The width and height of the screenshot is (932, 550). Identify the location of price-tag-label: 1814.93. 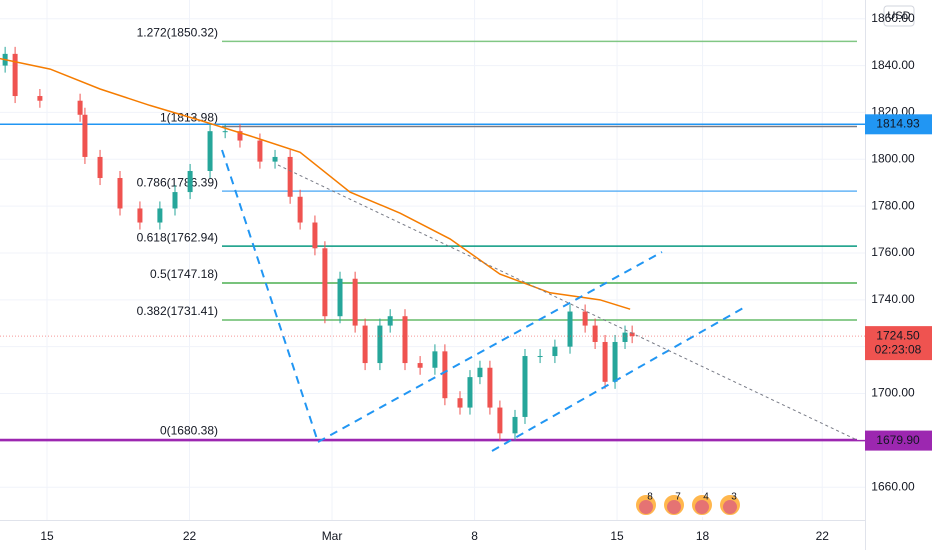
(898, 123).